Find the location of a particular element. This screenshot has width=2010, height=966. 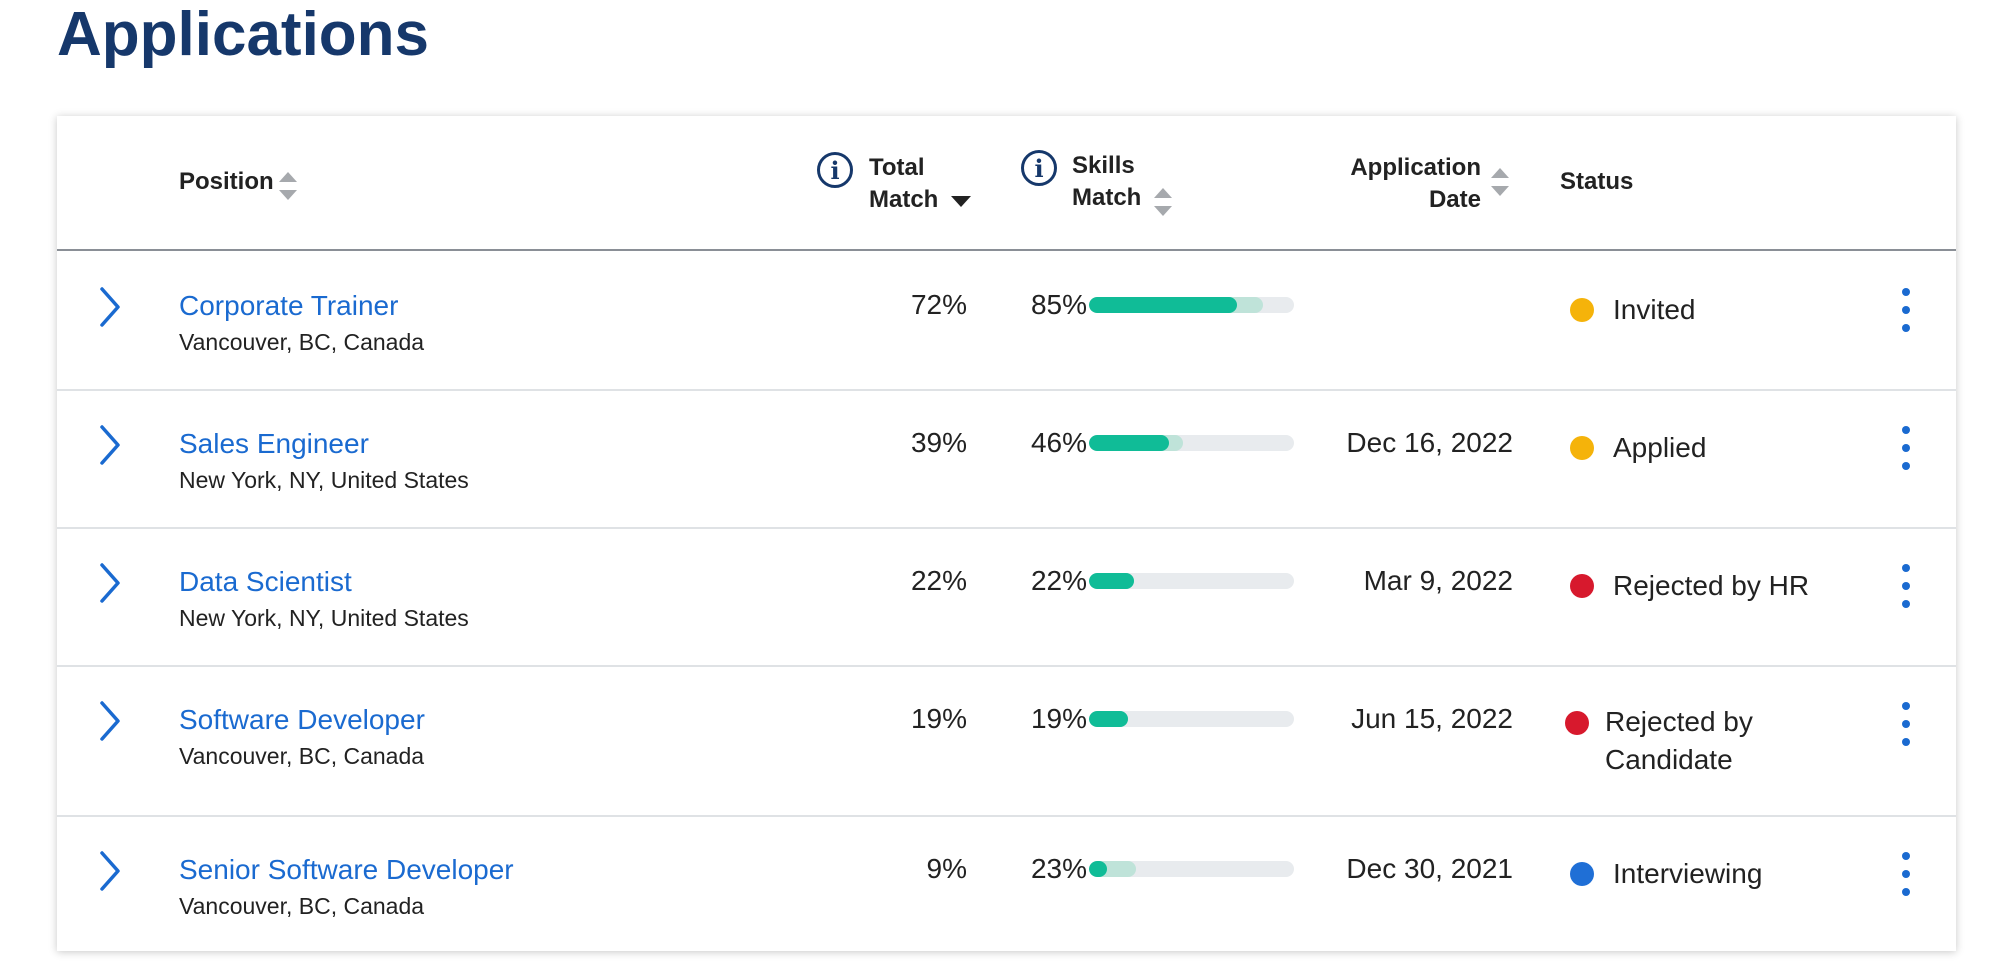

skills-match-value: 23% is located at coordinates (1058, 868).